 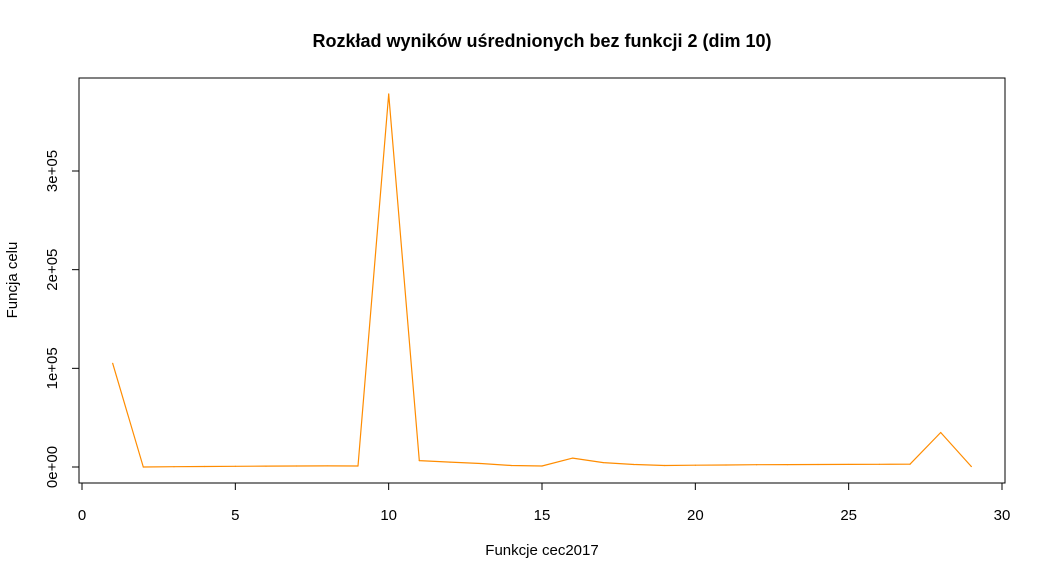 What do you see at coordinates (1002, 515) in the screenshot?
I see `x-tick-label: 30` at bounding box center [1002, 515].